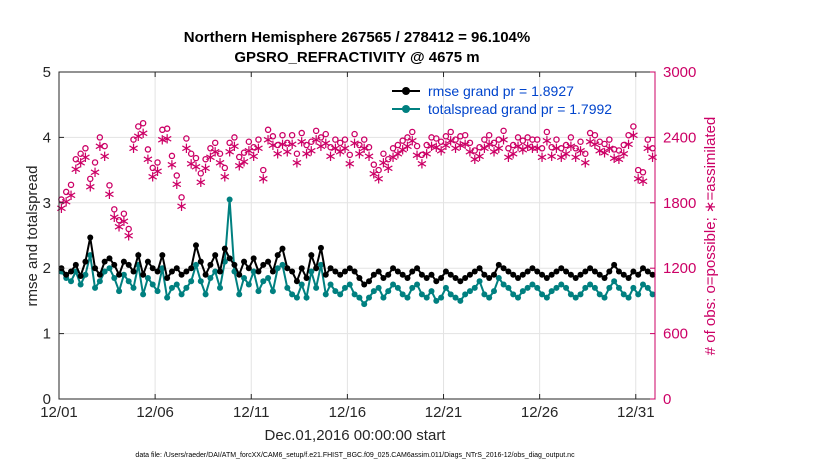 The height and width of the screenshot is (470, 830). I want to click on y-left-tick-label: 4, so click(47, 137).